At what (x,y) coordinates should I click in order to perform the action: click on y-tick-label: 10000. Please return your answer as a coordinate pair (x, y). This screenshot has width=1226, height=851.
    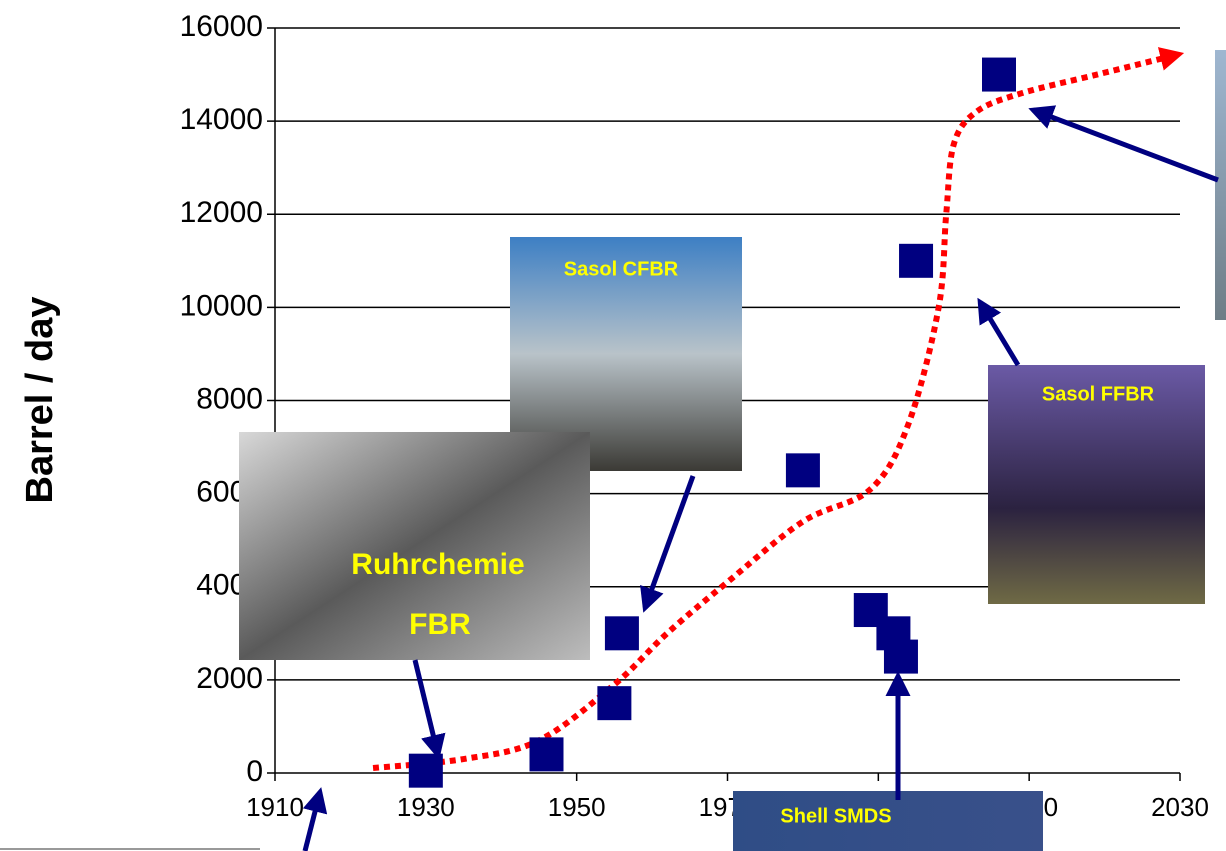
    Looking at the image, I should click on (221, 305).